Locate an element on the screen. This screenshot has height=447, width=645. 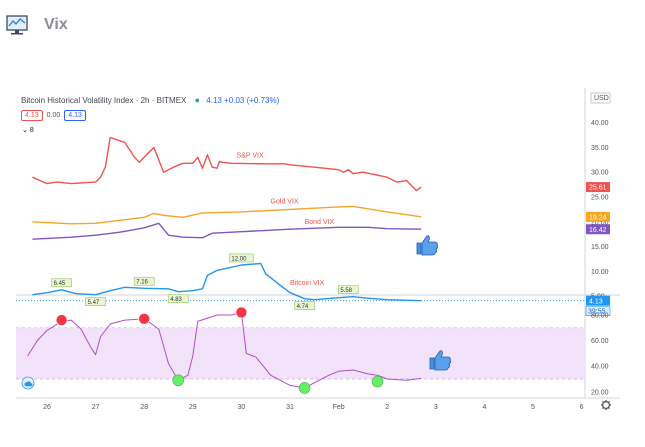
price-axis-unit-label: USD is located at coordinates (601, 98).